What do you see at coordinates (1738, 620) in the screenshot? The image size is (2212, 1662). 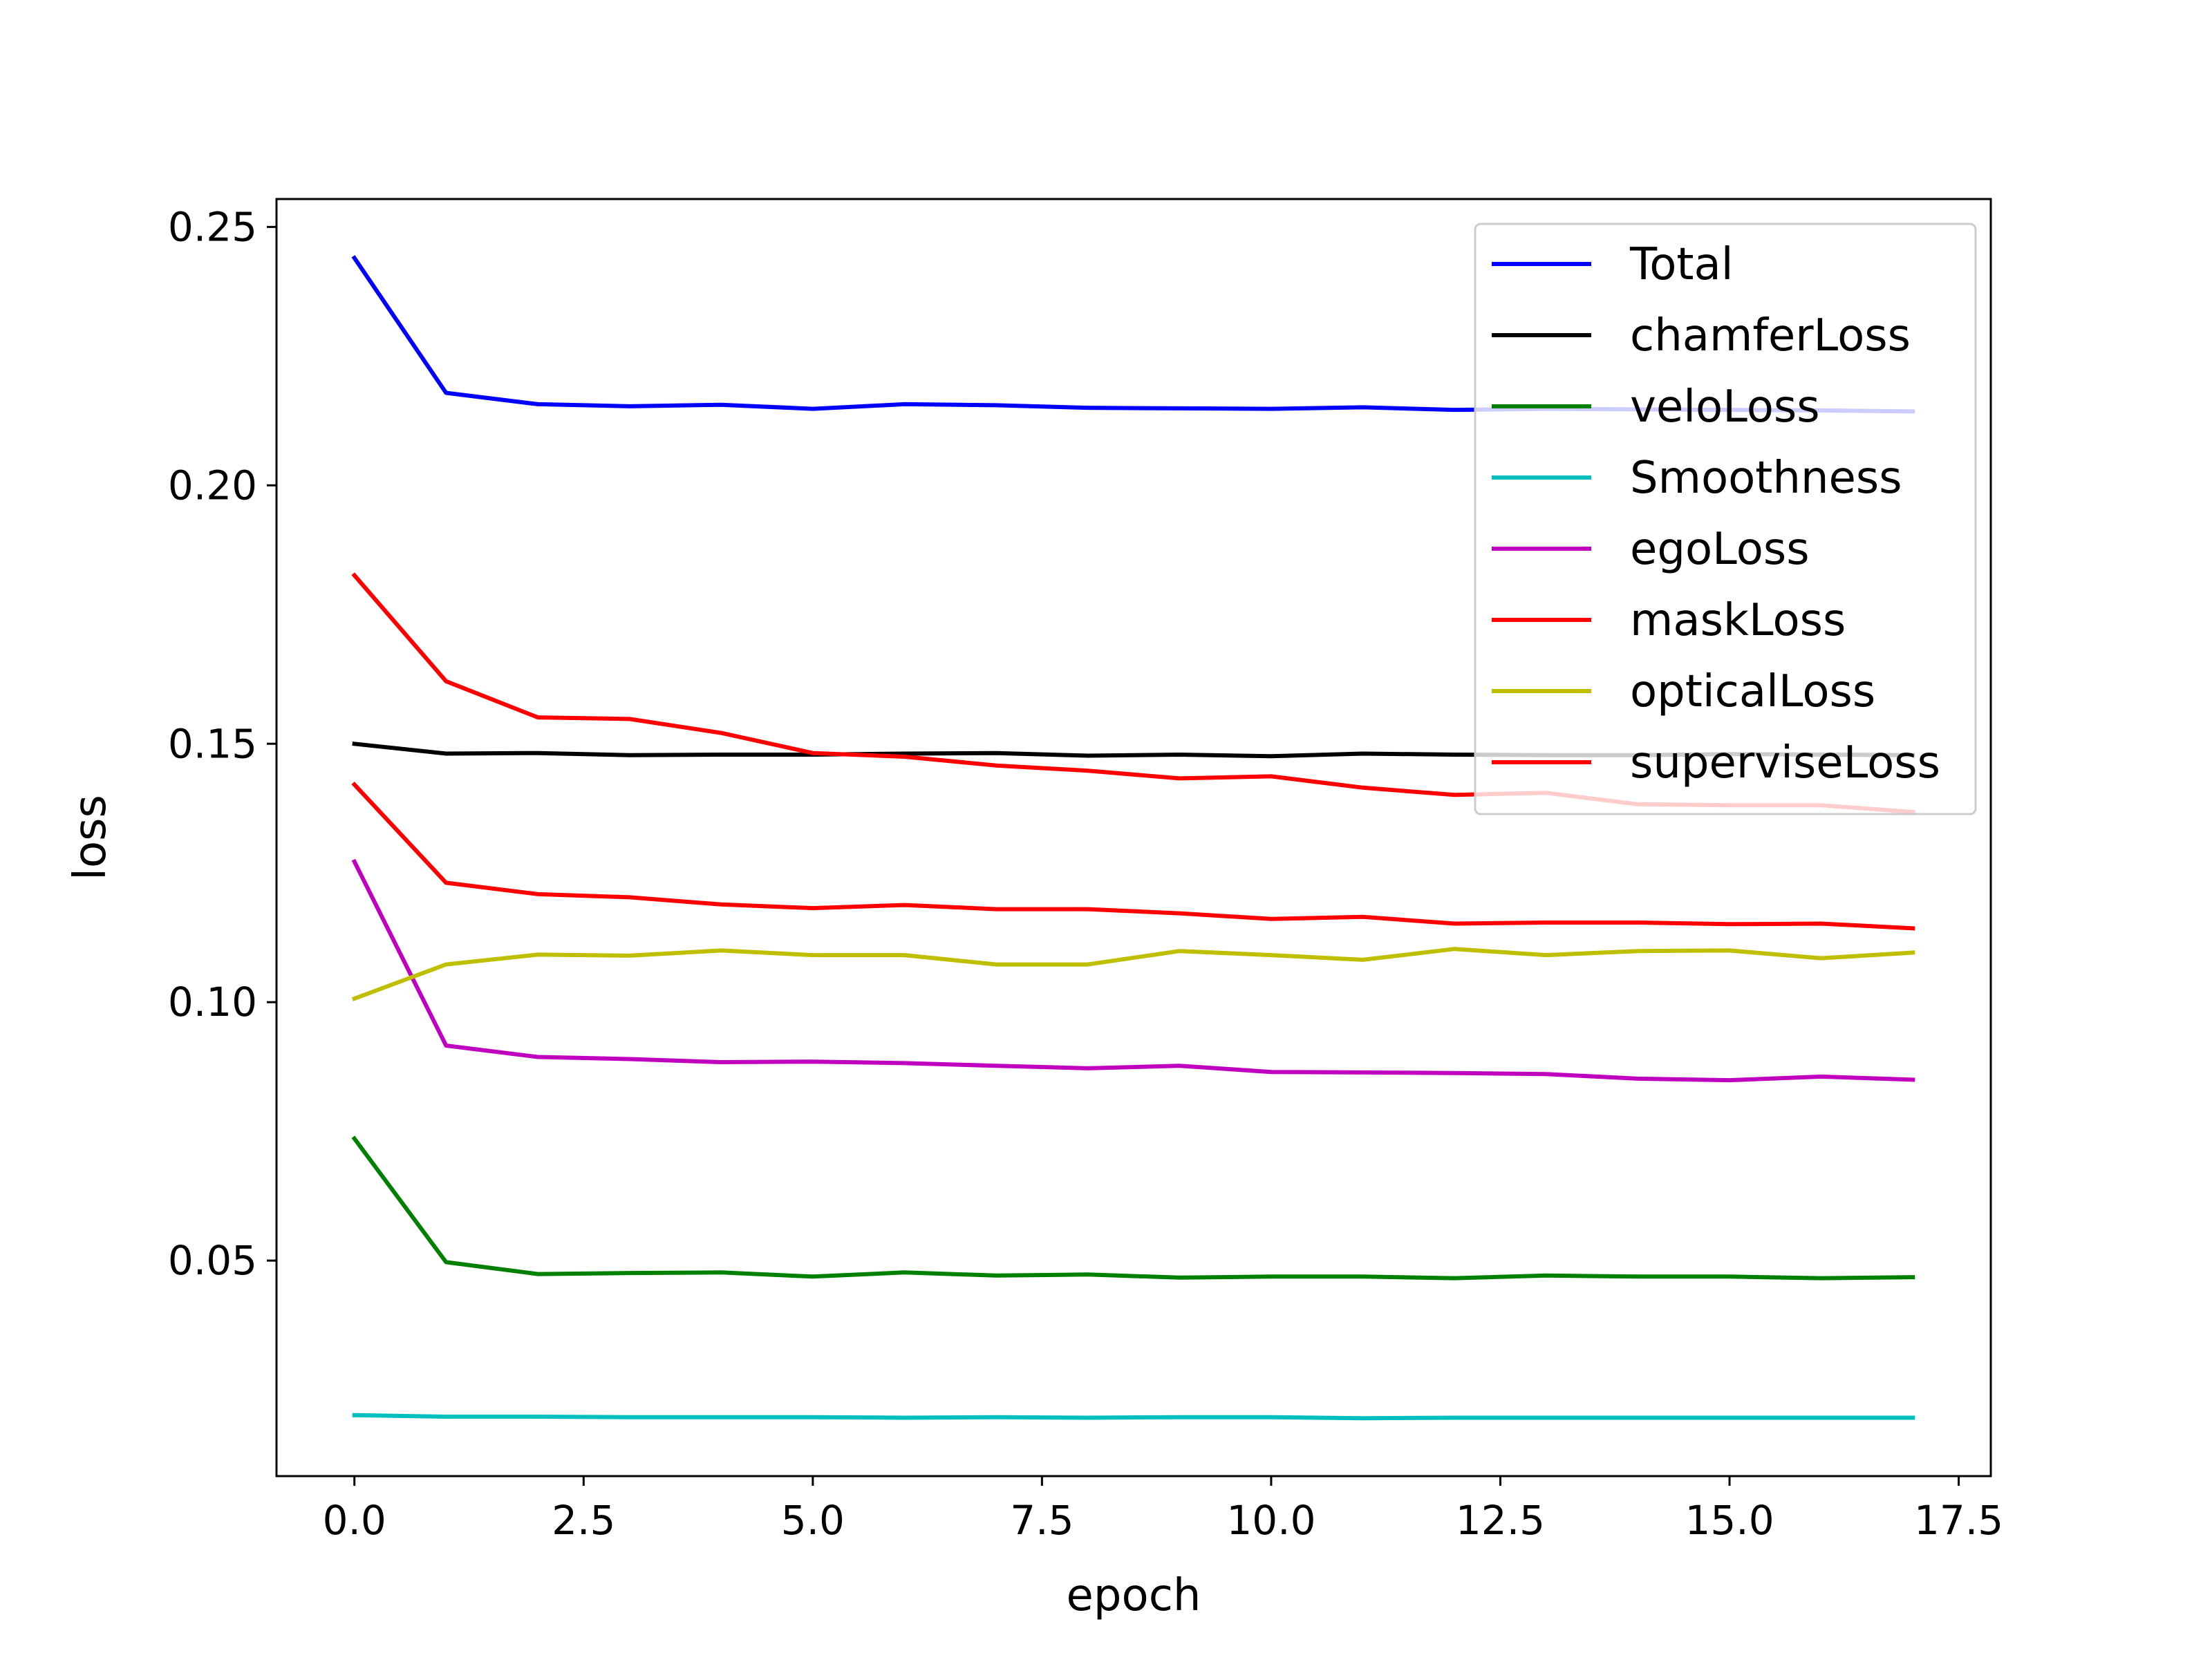 I see `legend-label-maskLoss: maskLoss` at bounding box center [1738, 620].